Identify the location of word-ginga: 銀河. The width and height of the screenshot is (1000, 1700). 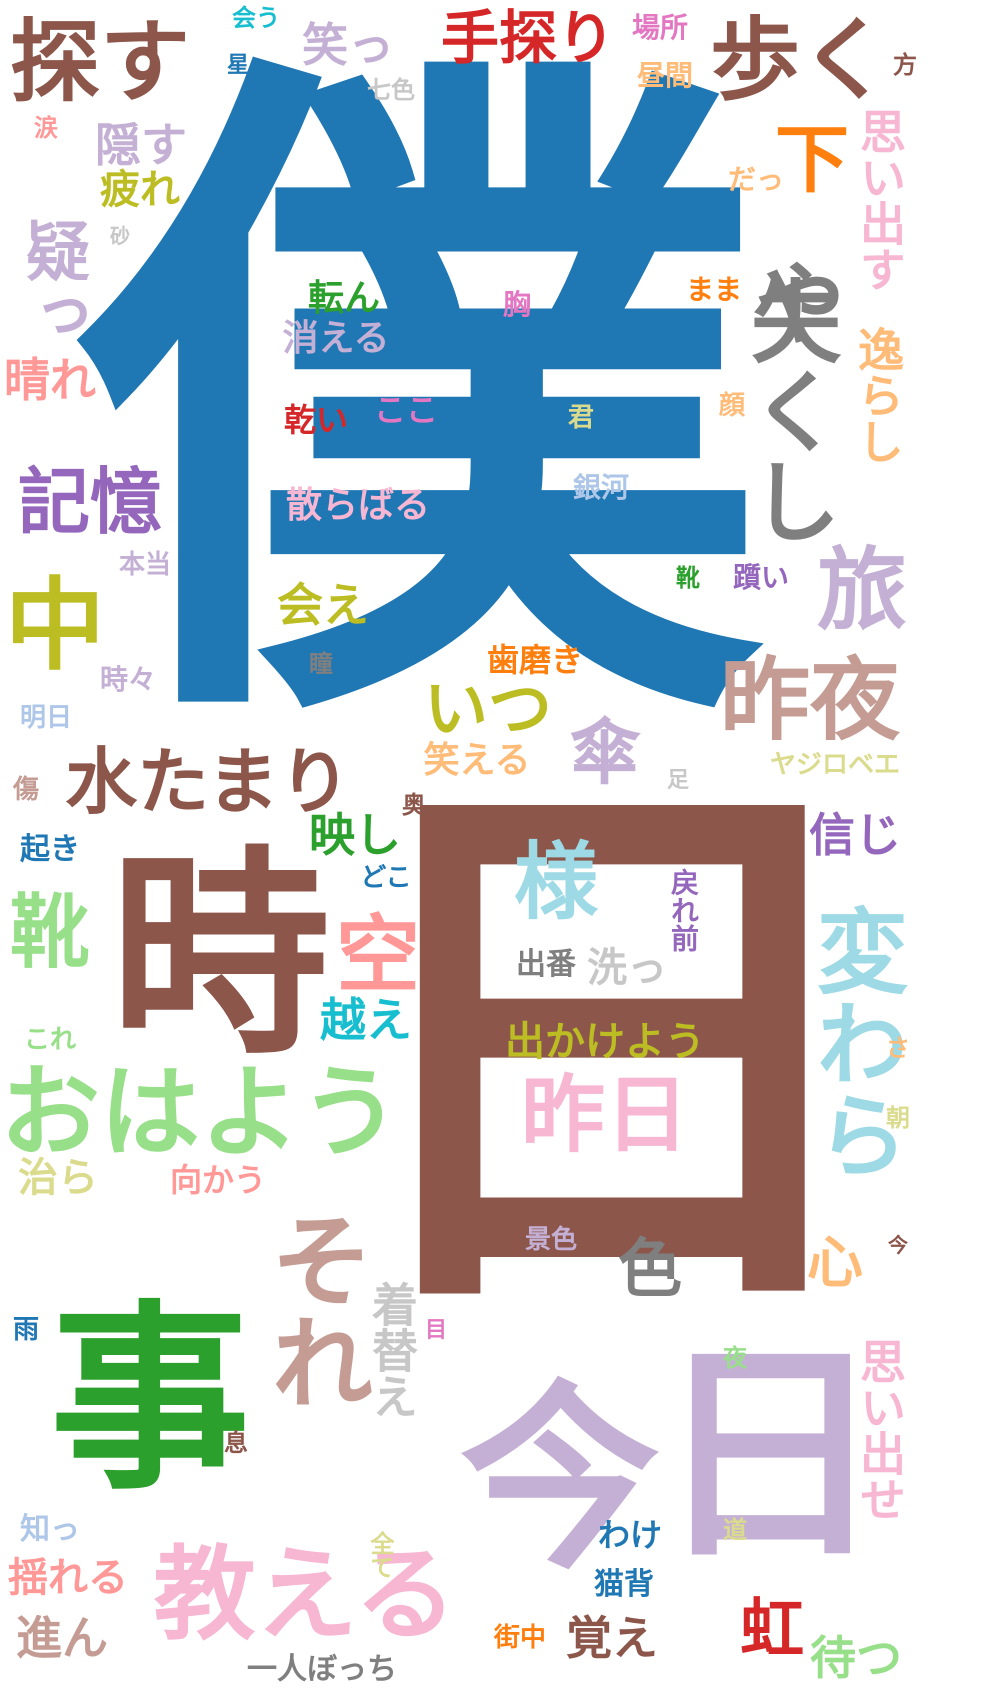
(601, 487).